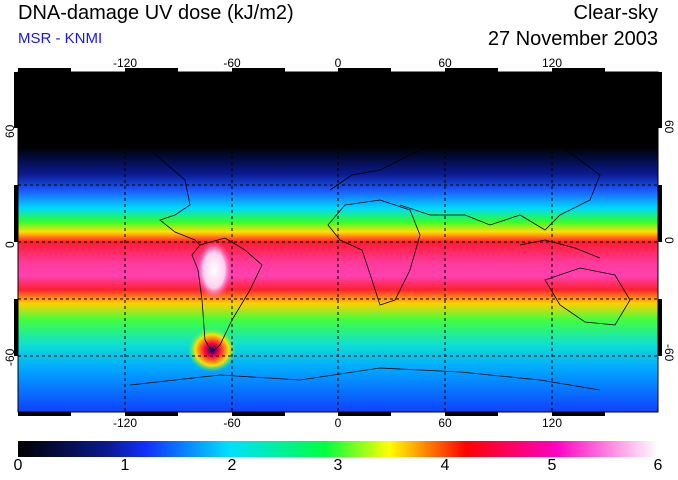  Describe the element at coordinates (445, 423) in the screenshot. I see `lon-tick-bottom: 60` at that location.